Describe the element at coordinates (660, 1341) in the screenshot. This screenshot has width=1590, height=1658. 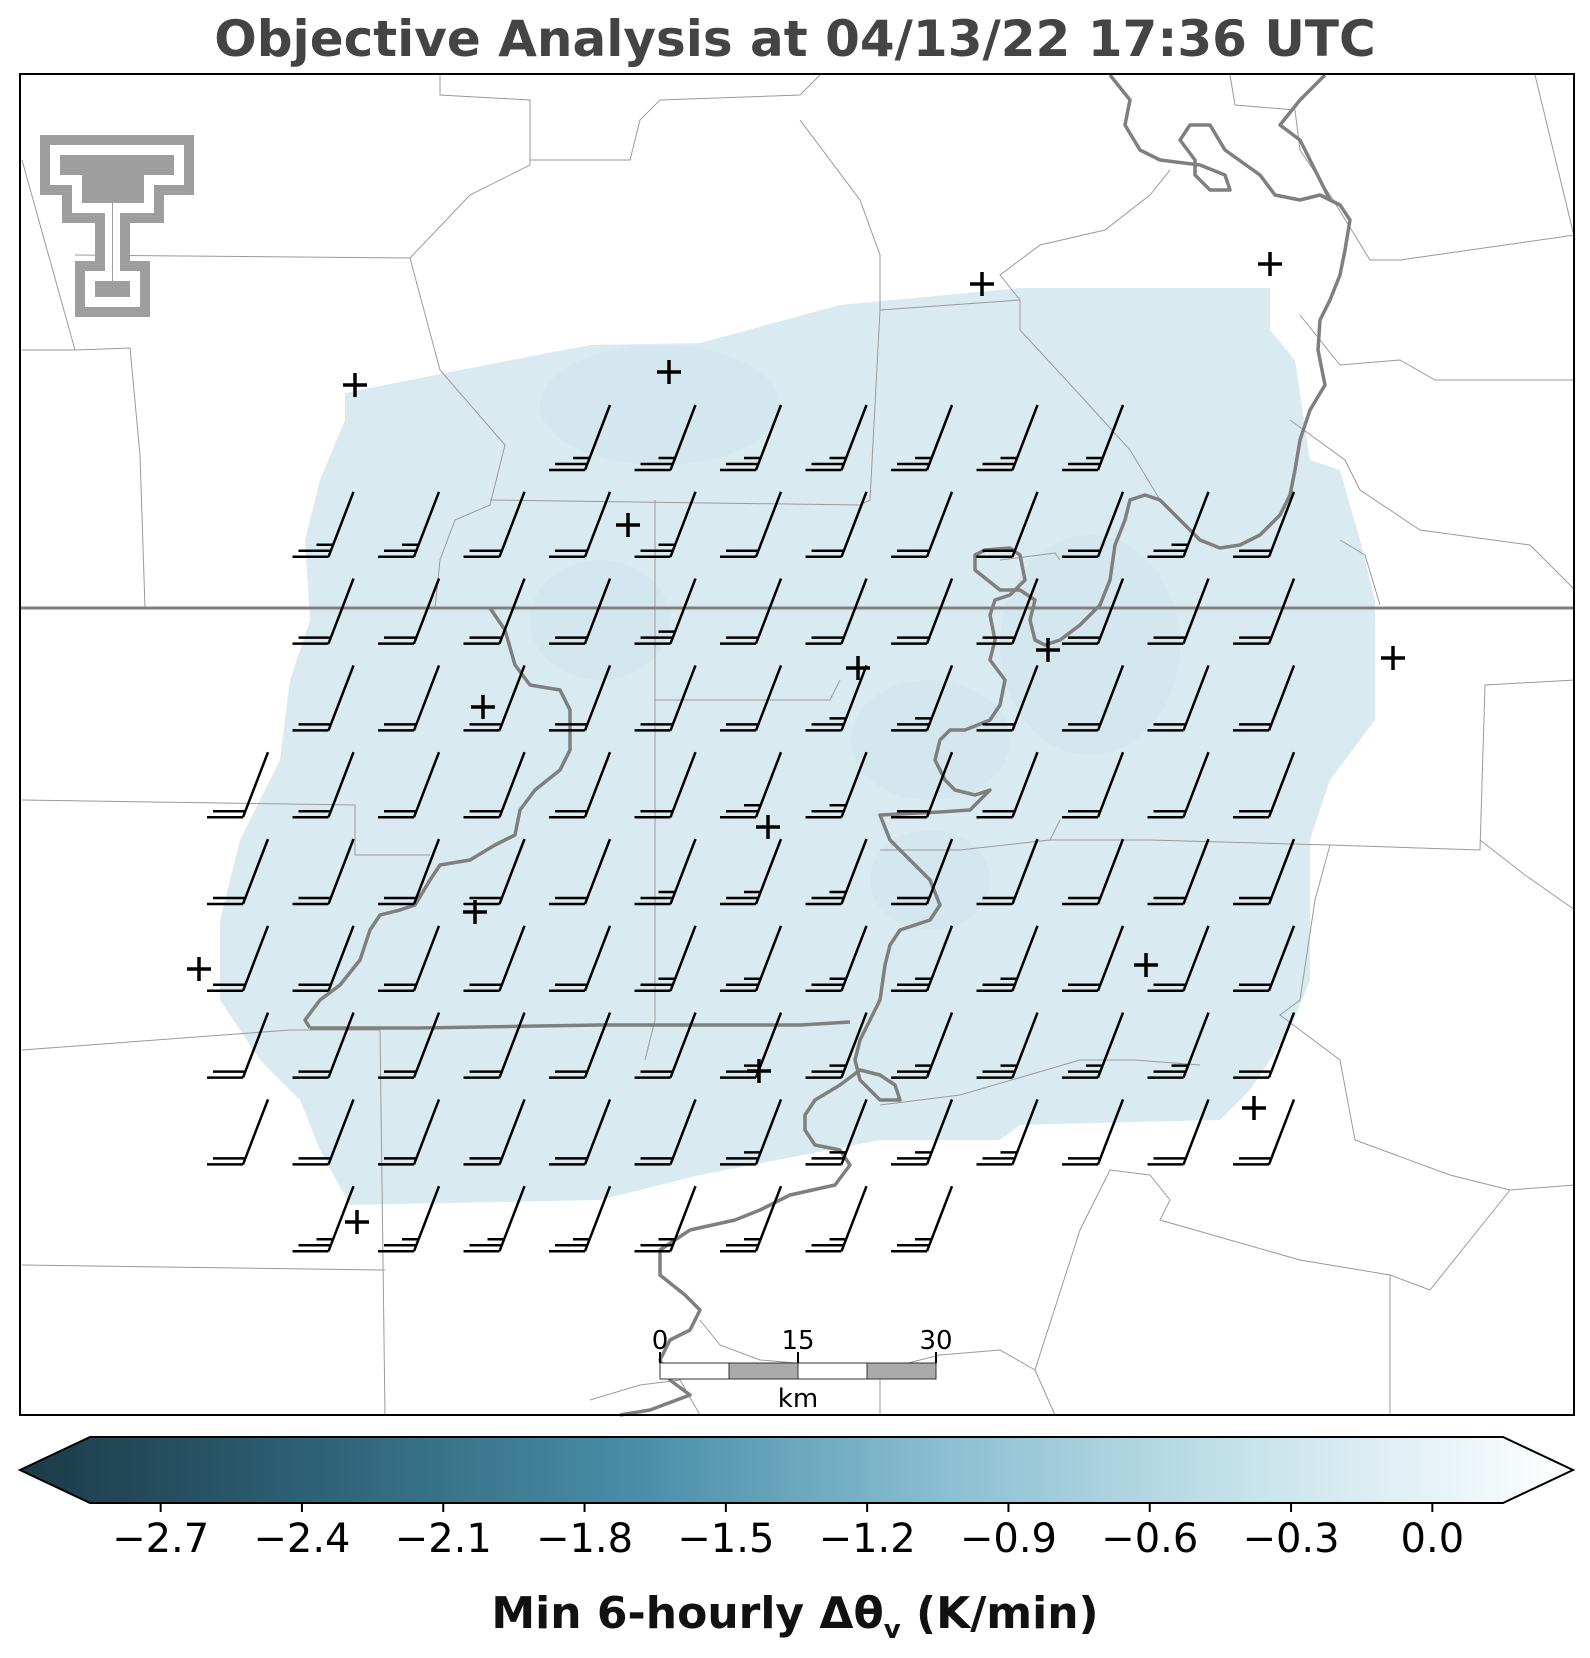
I see `scale-tick-label: 0` at that location.